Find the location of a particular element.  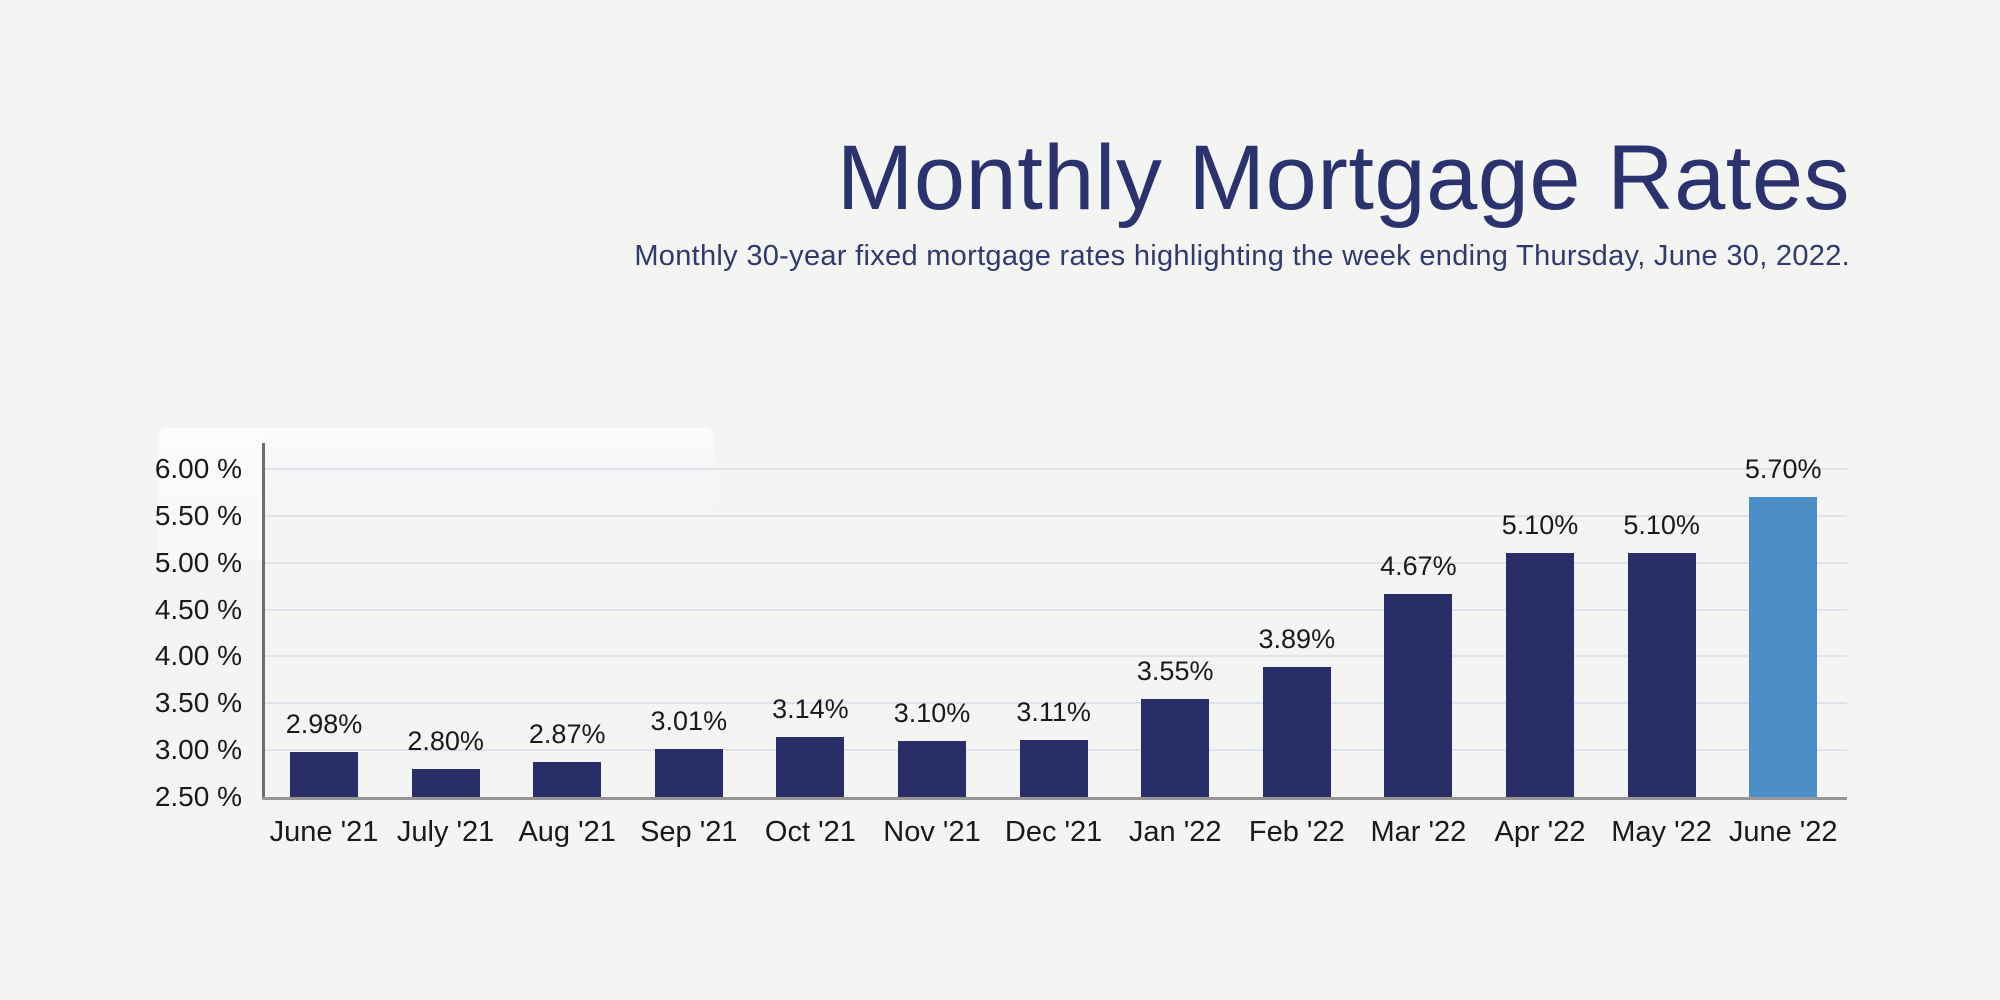

x-tick-label: Mar '22 is located at coordinates (1418, 832).